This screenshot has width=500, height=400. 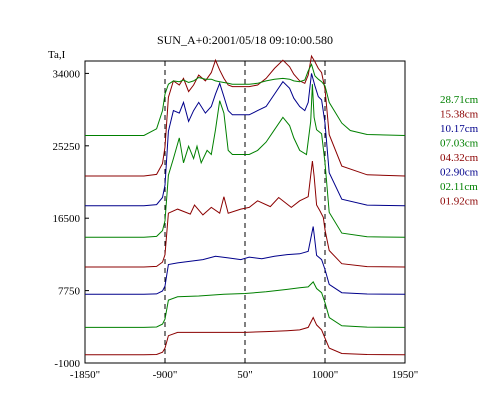 What do you see at coordinates (245, 99) in the screenshot?
I see `series-line-28.71cm` at bounding box center [245, 99].